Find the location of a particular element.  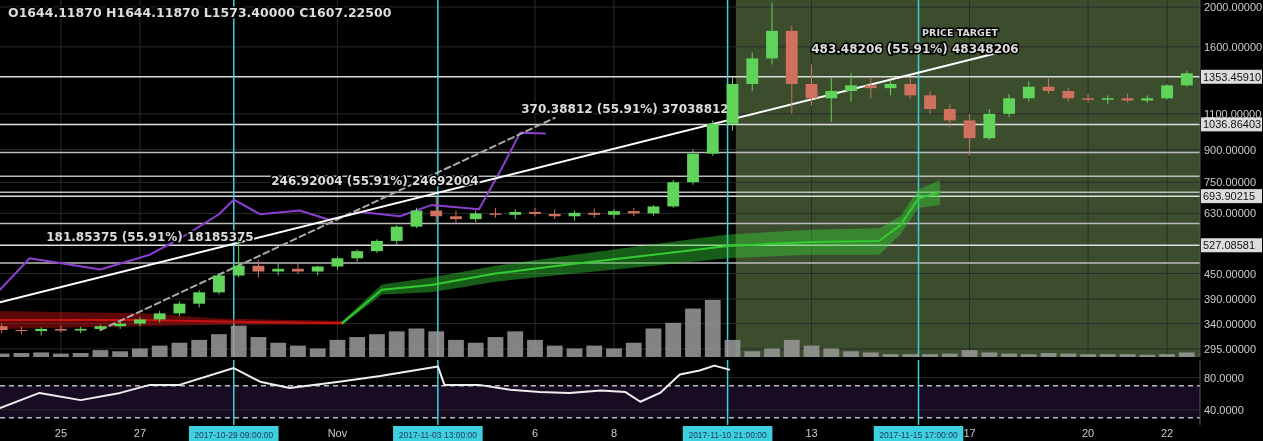

ref-line-label: 1036.86403 is located at coordinates (1232, 124).